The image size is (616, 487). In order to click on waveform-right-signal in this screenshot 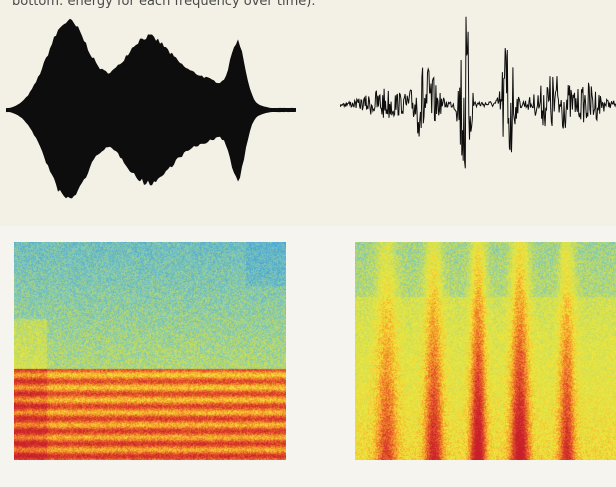, I will do `click(478, 92)`.